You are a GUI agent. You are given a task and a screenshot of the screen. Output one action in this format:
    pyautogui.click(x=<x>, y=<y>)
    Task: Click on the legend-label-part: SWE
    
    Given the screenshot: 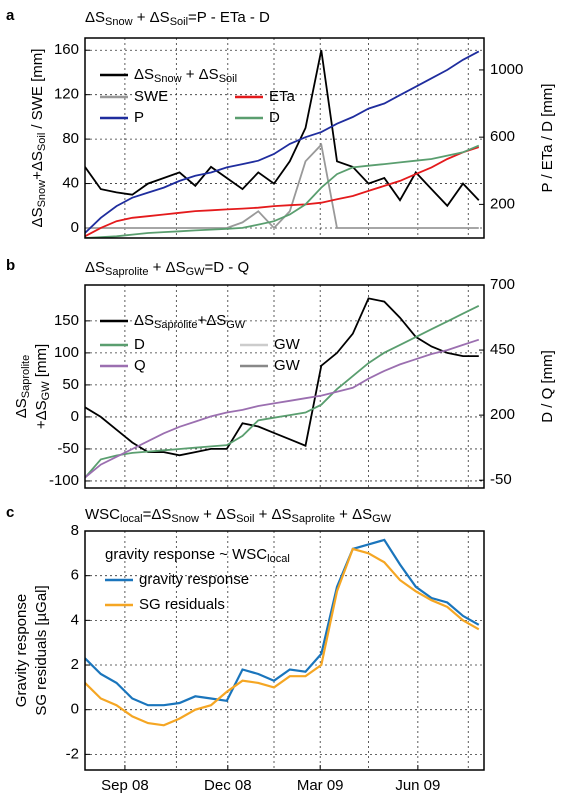 What is the action you would take?
    pyautogui.click(x=151, y=96)
    